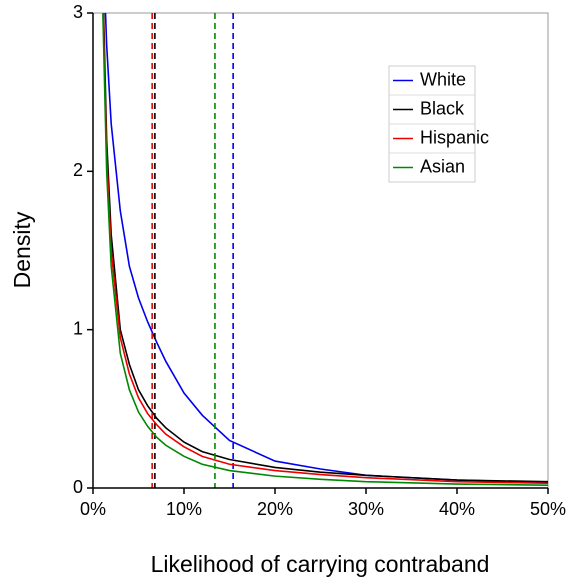 This screenshot has height=587, width=570. I want to click on legend-label: Asian, so click(442, 166).